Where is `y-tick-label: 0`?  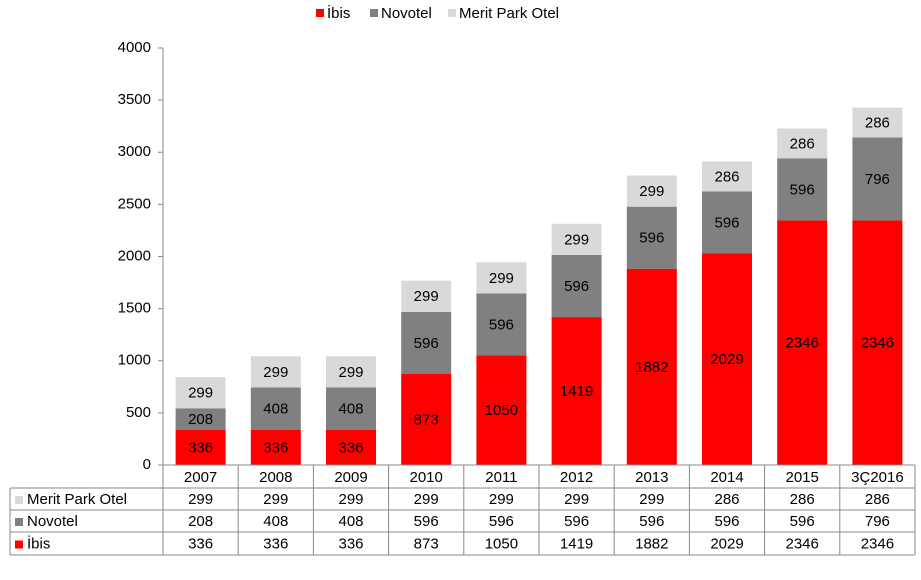
y-tick-label: 0 is located at coordinates (147, 464).